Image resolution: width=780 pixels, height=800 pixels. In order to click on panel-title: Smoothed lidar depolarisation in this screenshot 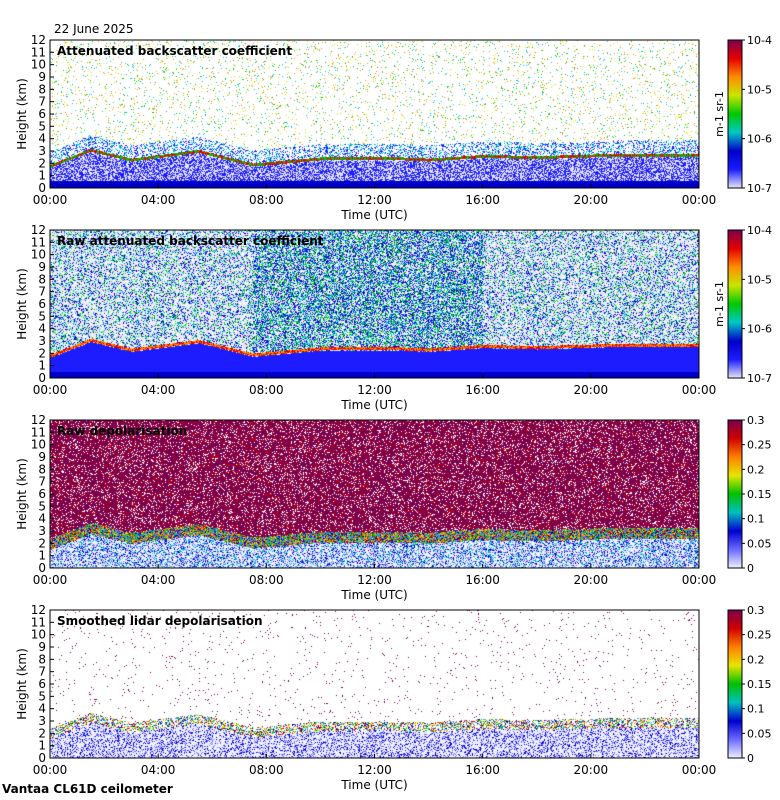, I will do `click(160, 621)`.